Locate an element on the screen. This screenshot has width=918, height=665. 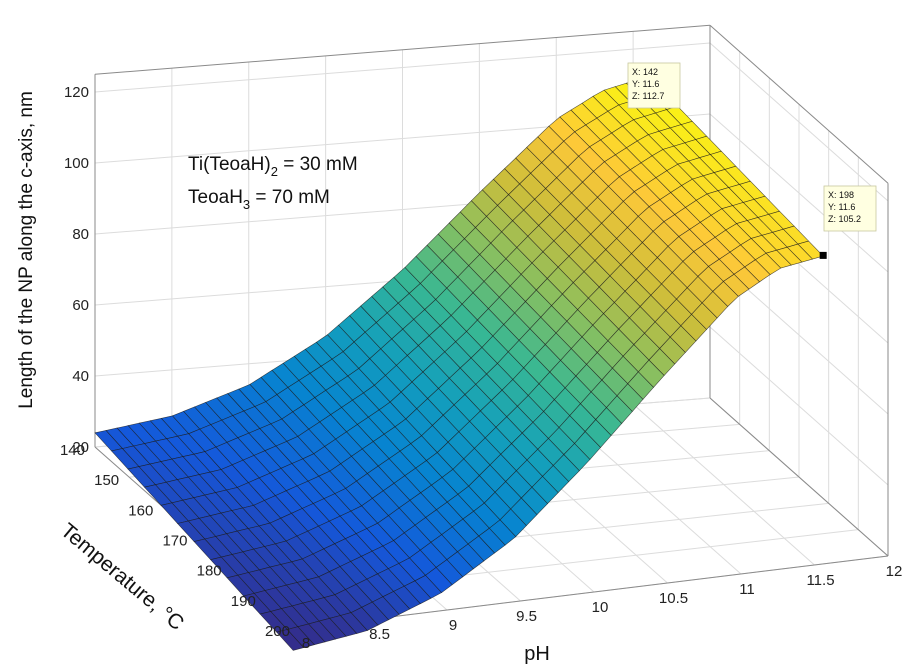
annotation-line-2-text: TeoaH is located at coordinates (215, 197).